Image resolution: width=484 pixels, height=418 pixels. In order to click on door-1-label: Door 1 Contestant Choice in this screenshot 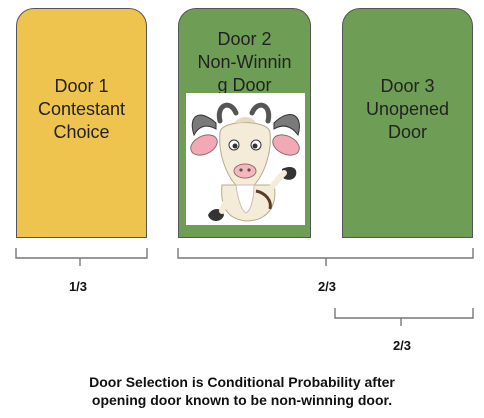, I will do `click(81, 109)`.